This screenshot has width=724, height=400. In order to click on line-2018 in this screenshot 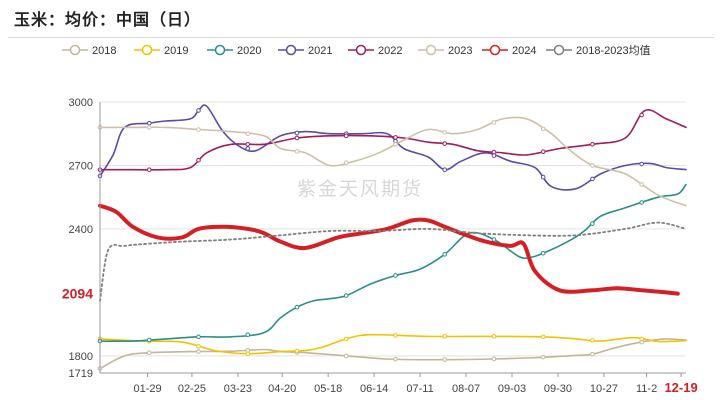, I will do `click(393, 354)`.